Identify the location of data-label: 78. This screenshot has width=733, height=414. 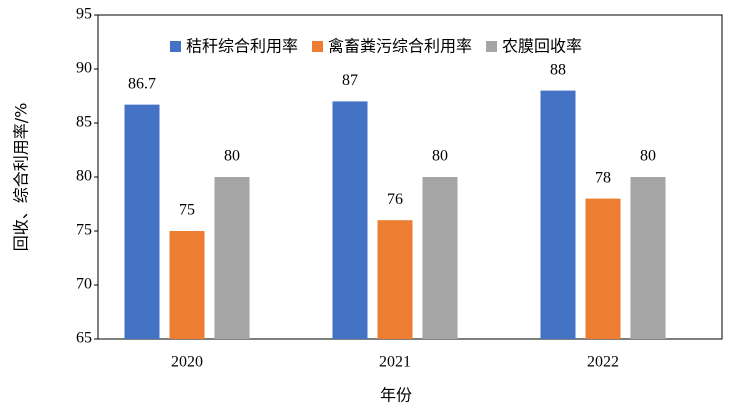
(603, 177).